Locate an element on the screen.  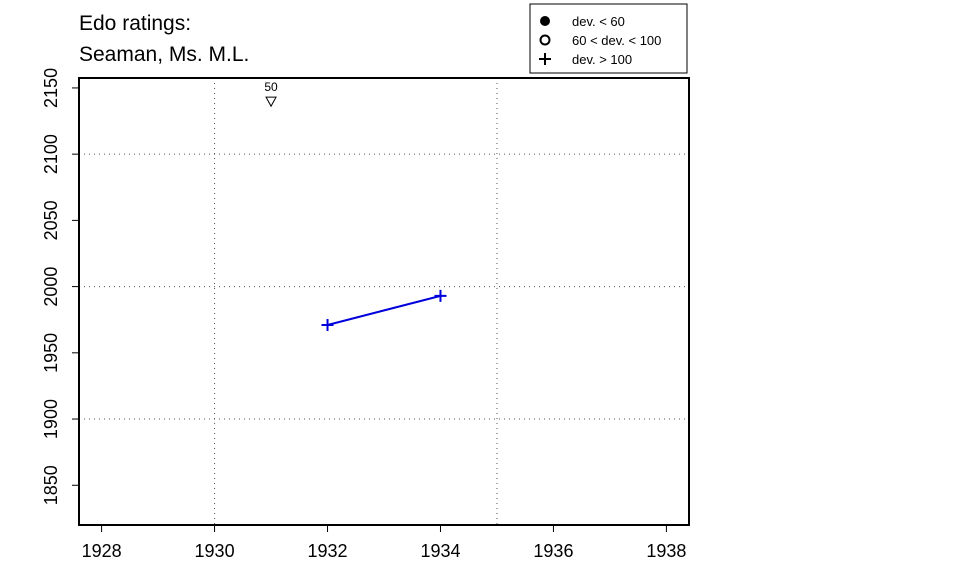
y-tick-label: 2050 is located at coordinates (51, 220).